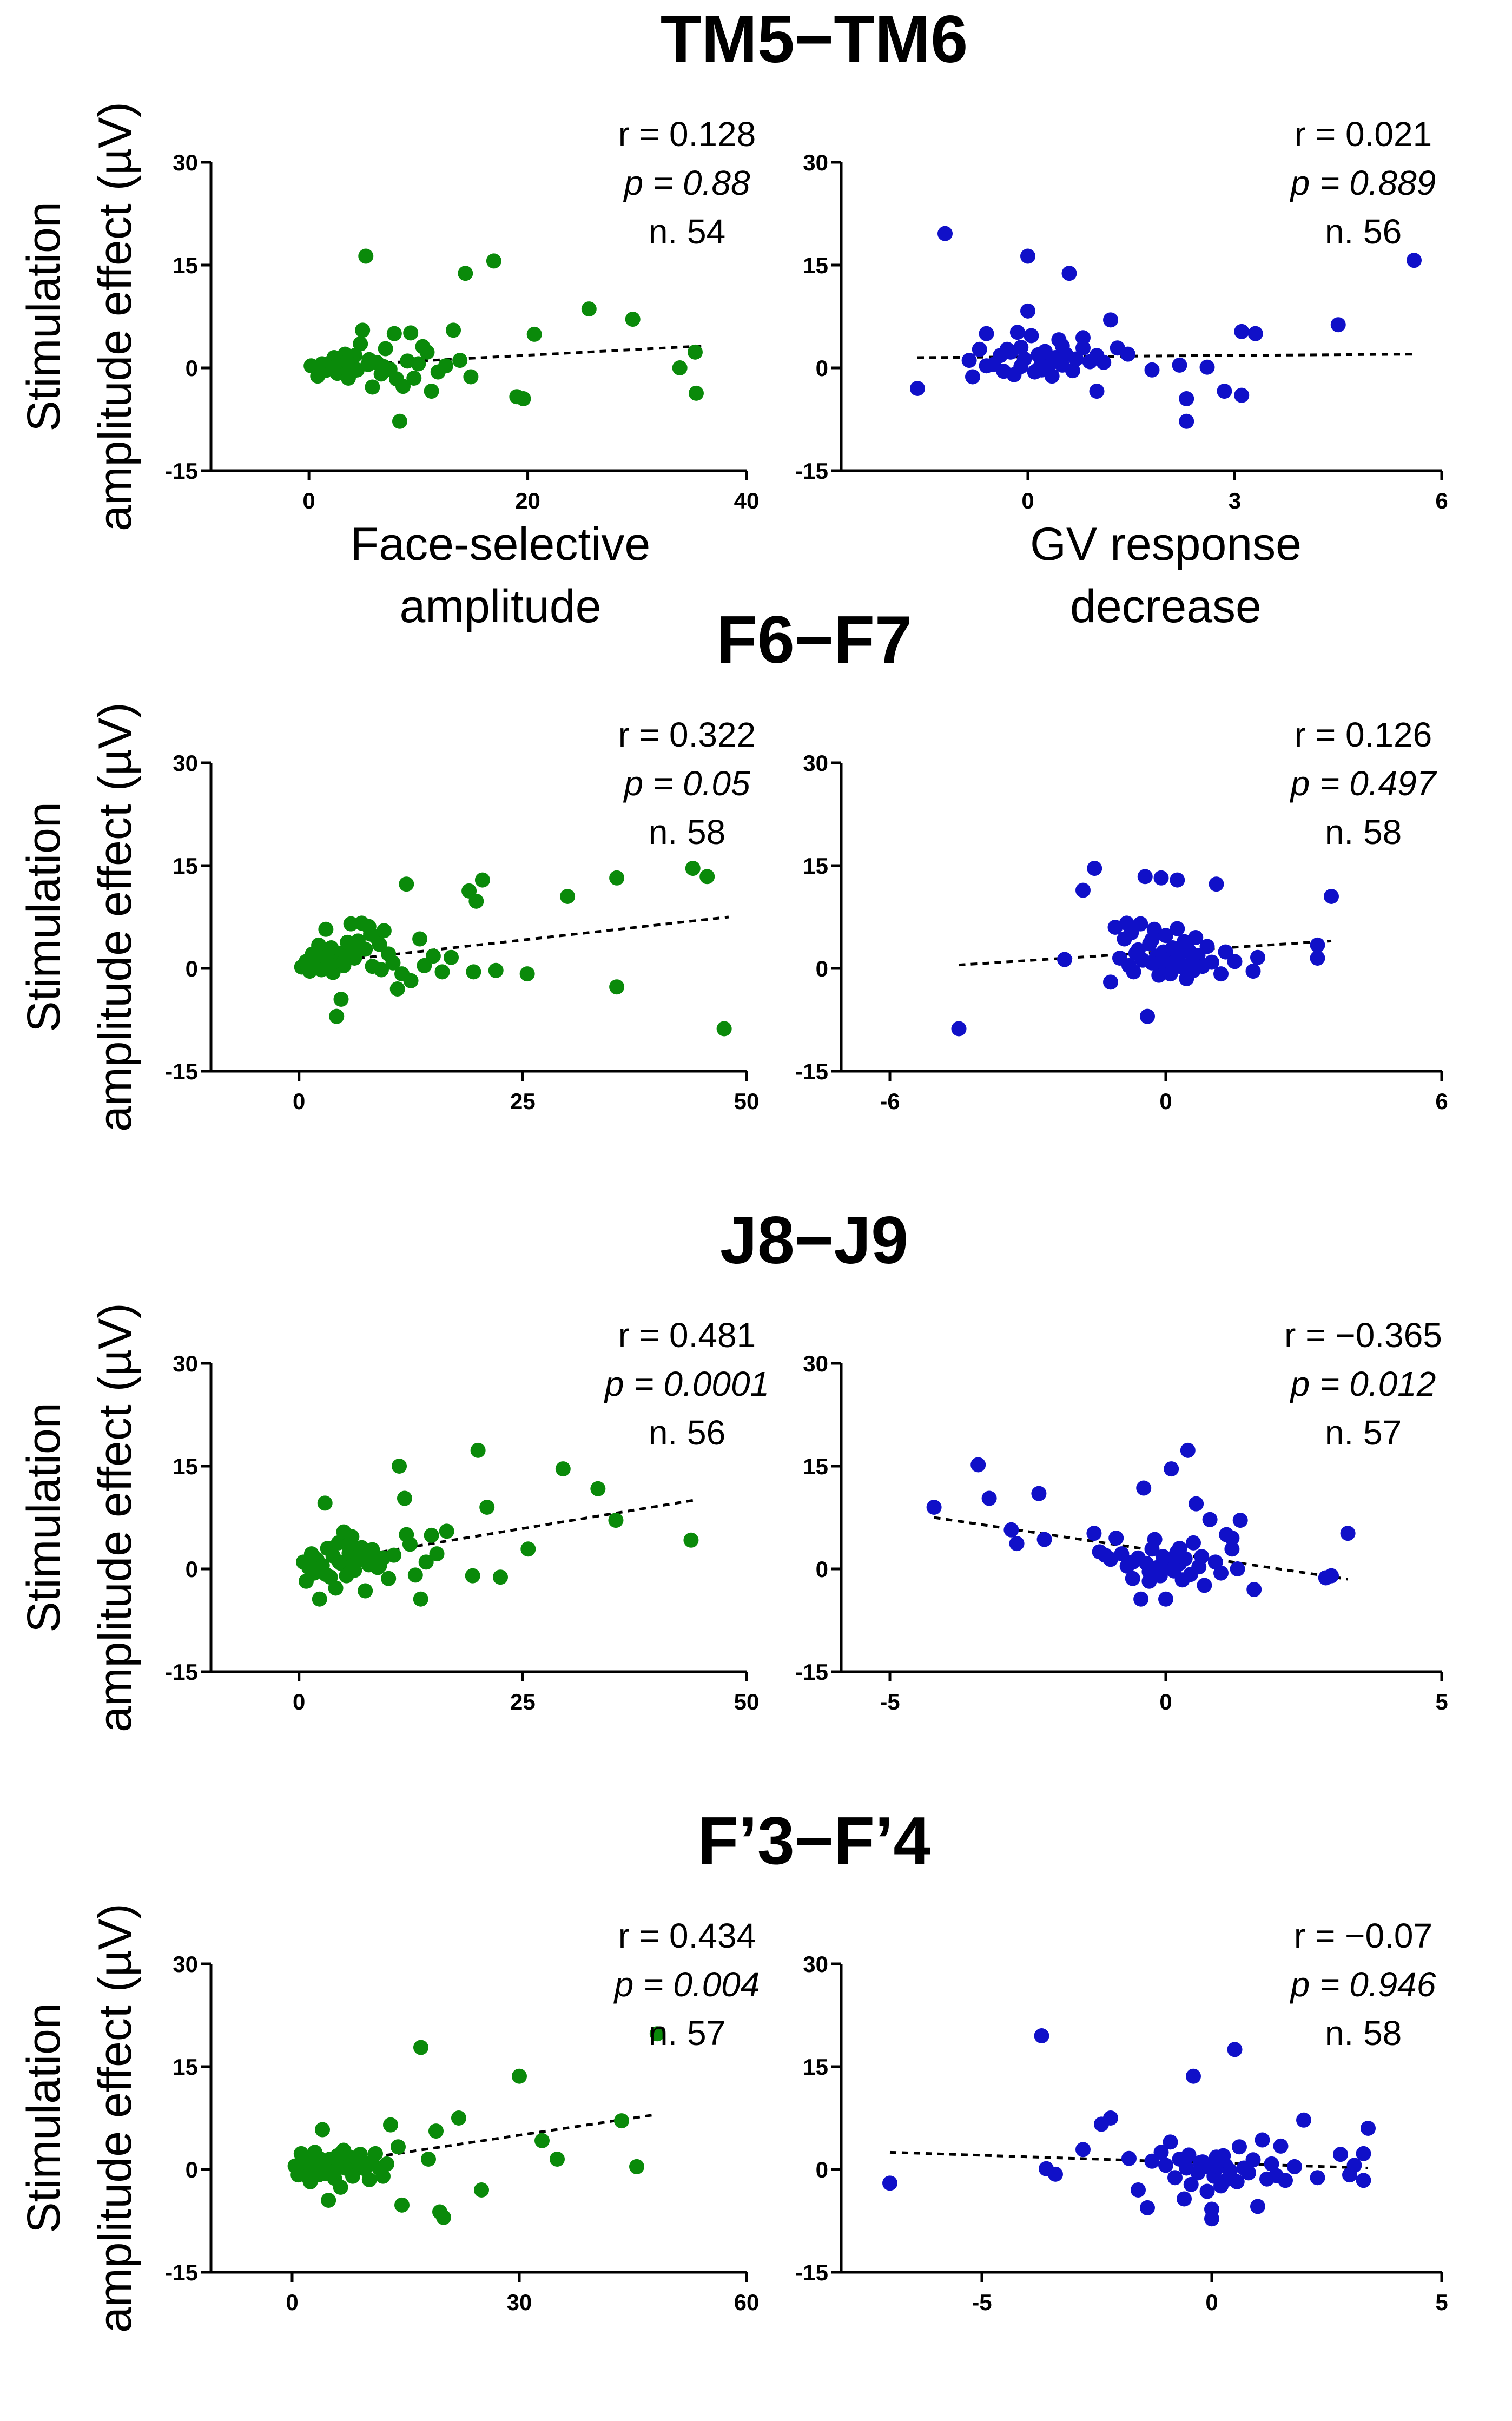  What do you see at coordinates (523, 1701) in the screenshot?
I see `x-tick-label: 25` at bounding box center [523, 1701].